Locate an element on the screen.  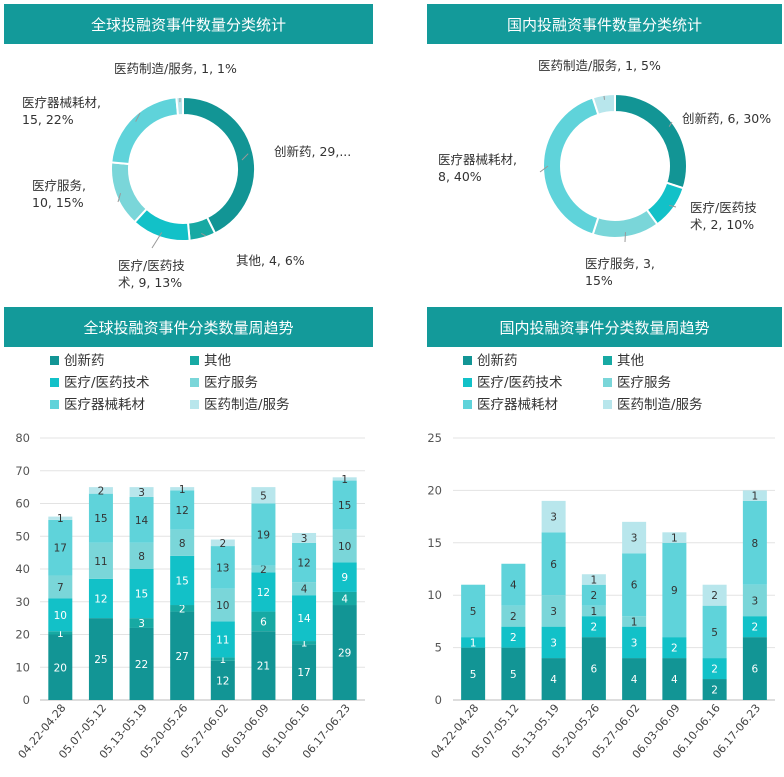
global_weekly-value-5-2: 12 is located at coordinates (263, 593).